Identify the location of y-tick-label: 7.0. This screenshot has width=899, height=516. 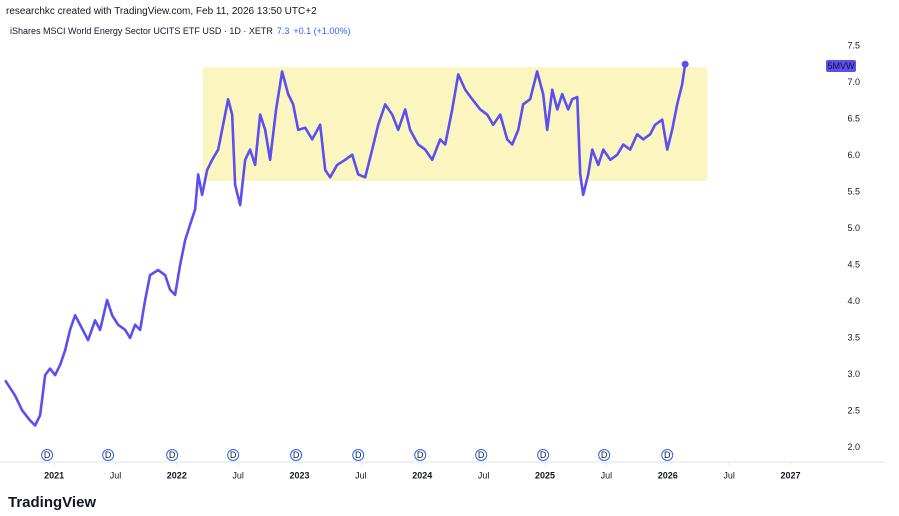
(853, 82).